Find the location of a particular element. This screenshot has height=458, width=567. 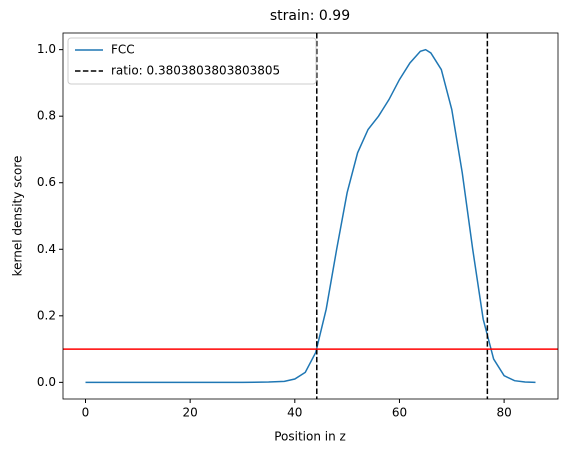

y-tick-label: 1.0 is located at coordinates (46, 49).